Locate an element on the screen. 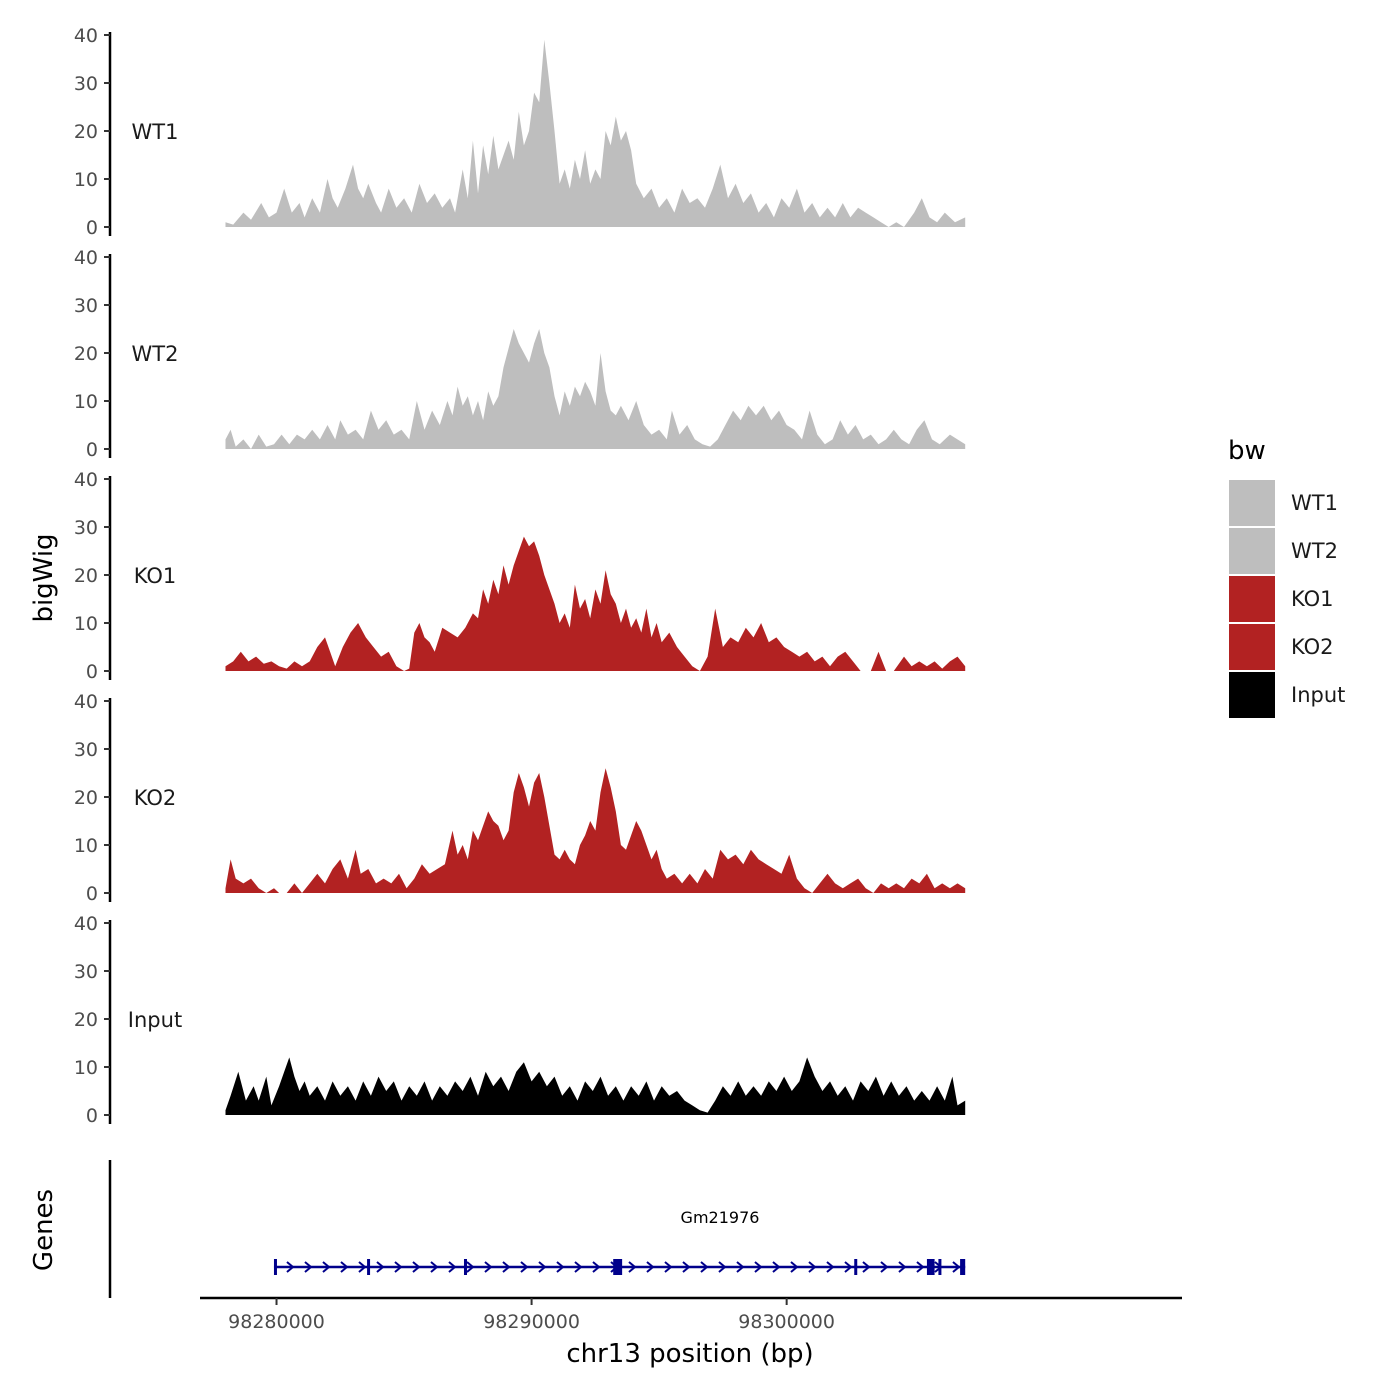 This screenshot has height=1400, width=1400. track-label-ko2: KO2 is located at coordinates (155, 798).